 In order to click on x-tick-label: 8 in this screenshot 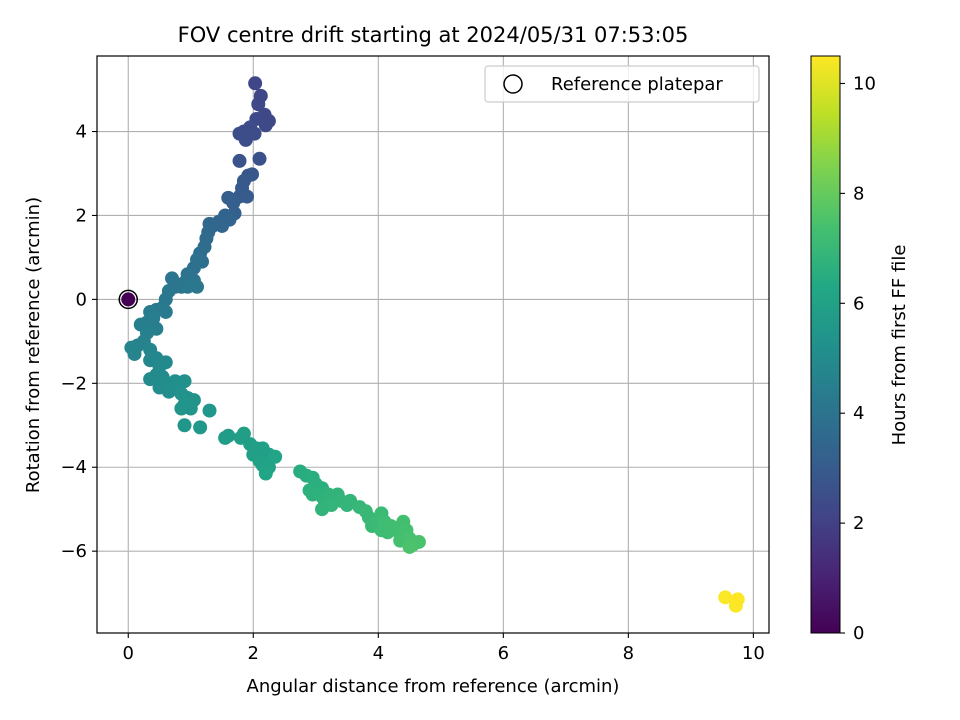, I will do `click(628, 653)`.